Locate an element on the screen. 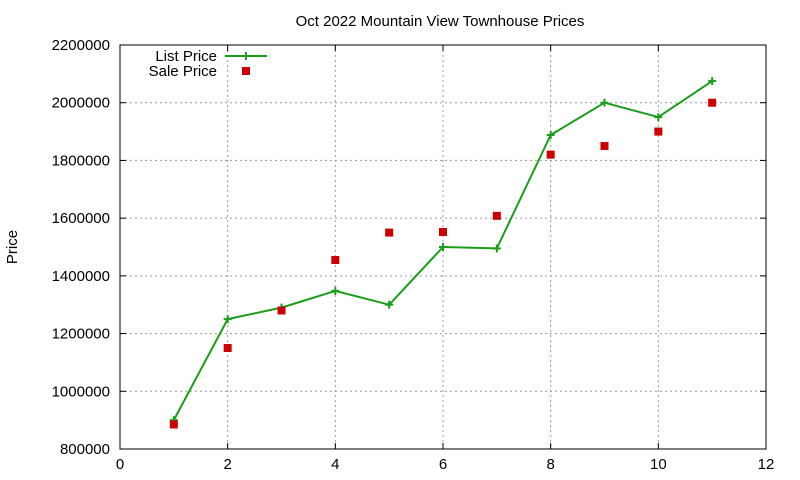  legend-label-sale-price: Sale Price is located at coordinates (183, 71).